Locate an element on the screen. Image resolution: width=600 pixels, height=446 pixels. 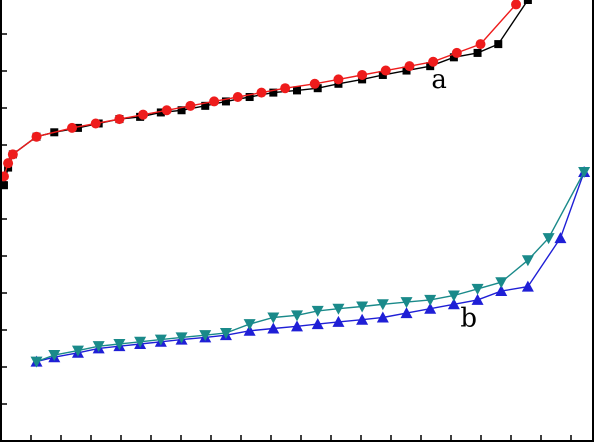
curve-label-b: b is located at coordinates (468, 318).